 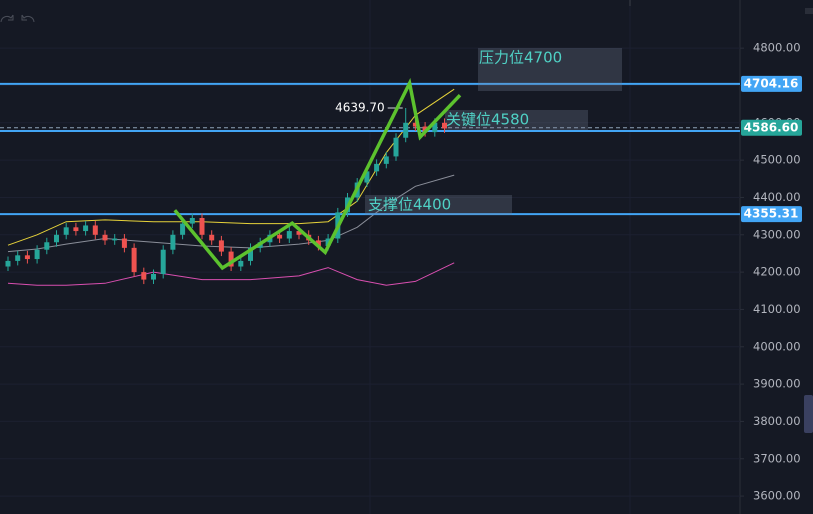 What do you see at coordinates (231, 274) in the screenshot?
I see `band-line` at bounding box center [231, 274].